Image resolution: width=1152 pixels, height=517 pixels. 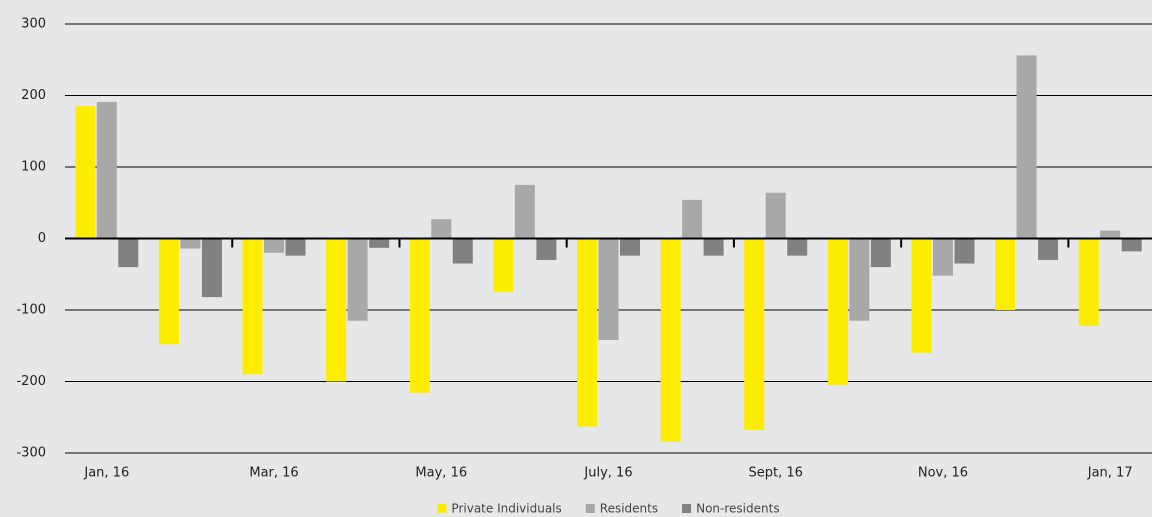 I want to click on legend-label: Private Individuals, so click(x=506, y=509).